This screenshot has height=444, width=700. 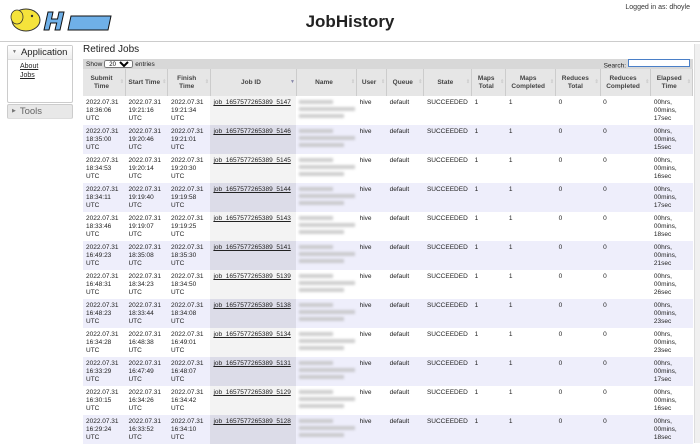 I want to click on column-header: User ⇕, so click(x=372, y=82).